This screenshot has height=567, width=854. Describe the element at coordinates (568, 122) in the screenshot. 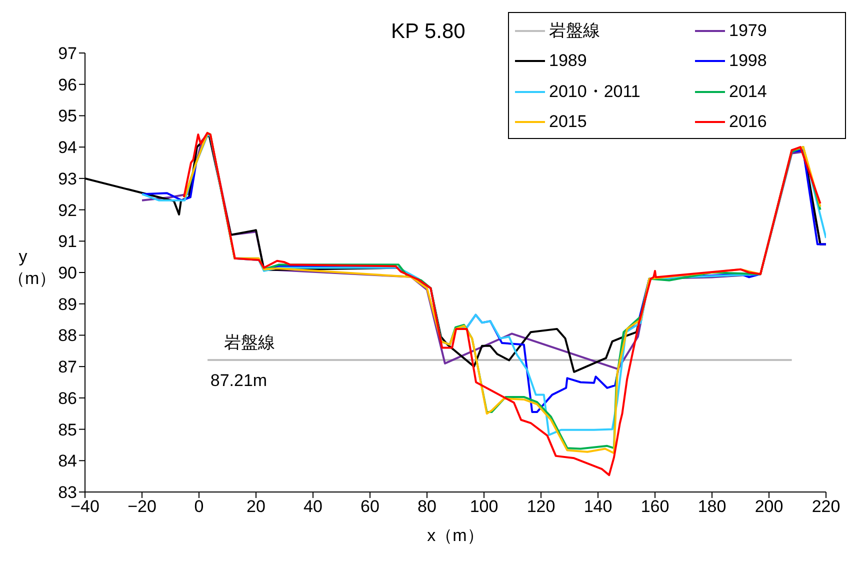

I see `legend-label: 2015` at that location.